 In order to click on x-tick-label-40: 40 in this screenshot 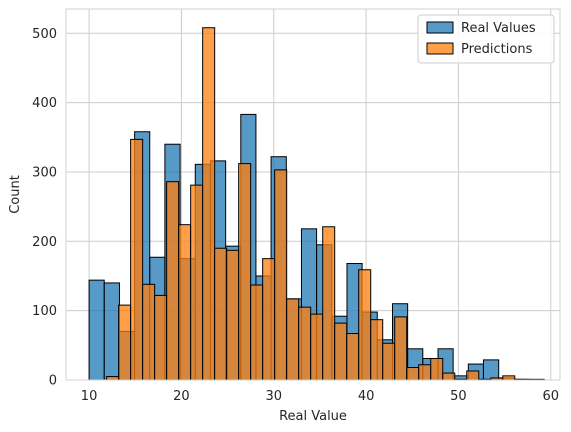, I will do `click(366, 396)`.